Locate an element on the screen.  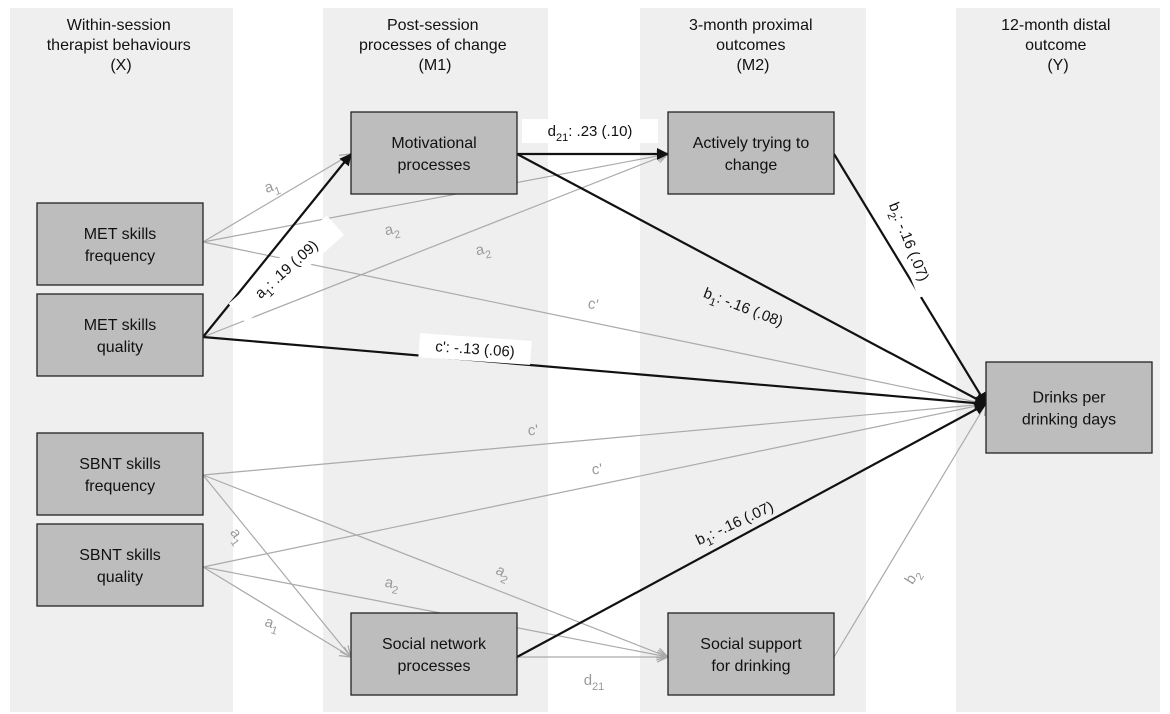
path-arrow-a2-met-freq-active is located at coordinates (435, 198).